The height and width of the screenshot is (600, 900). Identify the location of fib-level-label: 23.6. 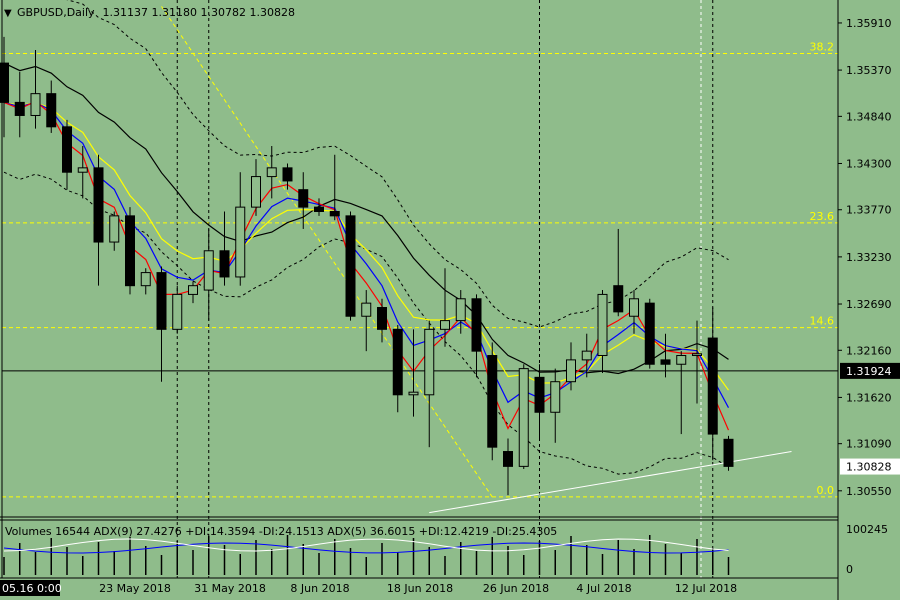
(822, 216).